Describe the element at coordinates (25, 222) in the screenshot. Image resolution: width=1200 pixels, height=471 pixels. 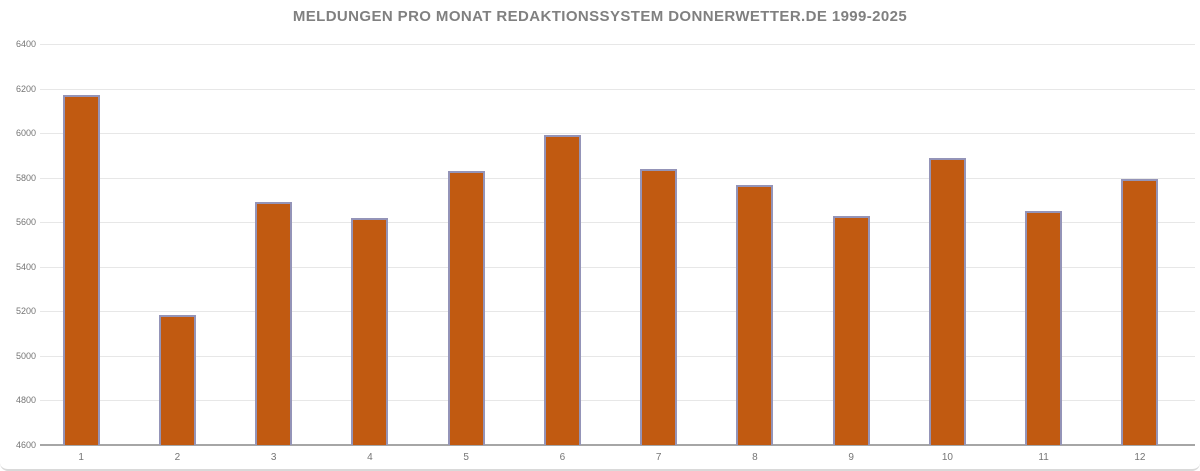
I see `y-axis-label-5600: 5600` at that location.